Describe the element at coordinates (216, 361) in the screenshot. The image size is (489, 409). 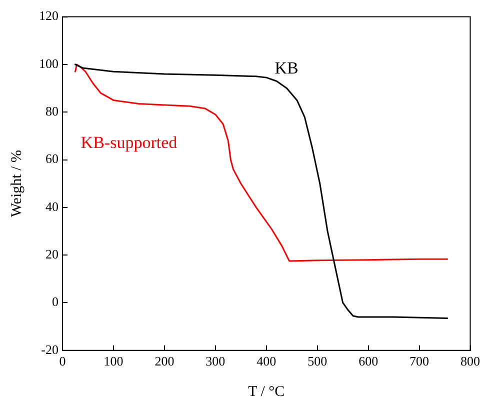
I see `x-tick-label: 300` at that location.